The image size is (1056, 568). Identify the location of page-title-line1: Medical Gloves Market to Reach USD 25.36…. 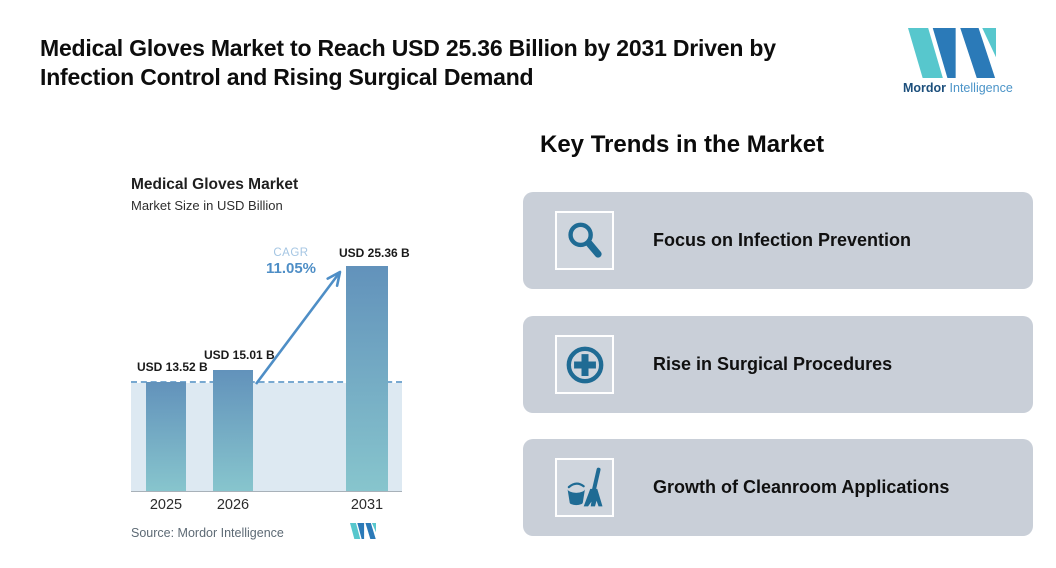
(408, 48).